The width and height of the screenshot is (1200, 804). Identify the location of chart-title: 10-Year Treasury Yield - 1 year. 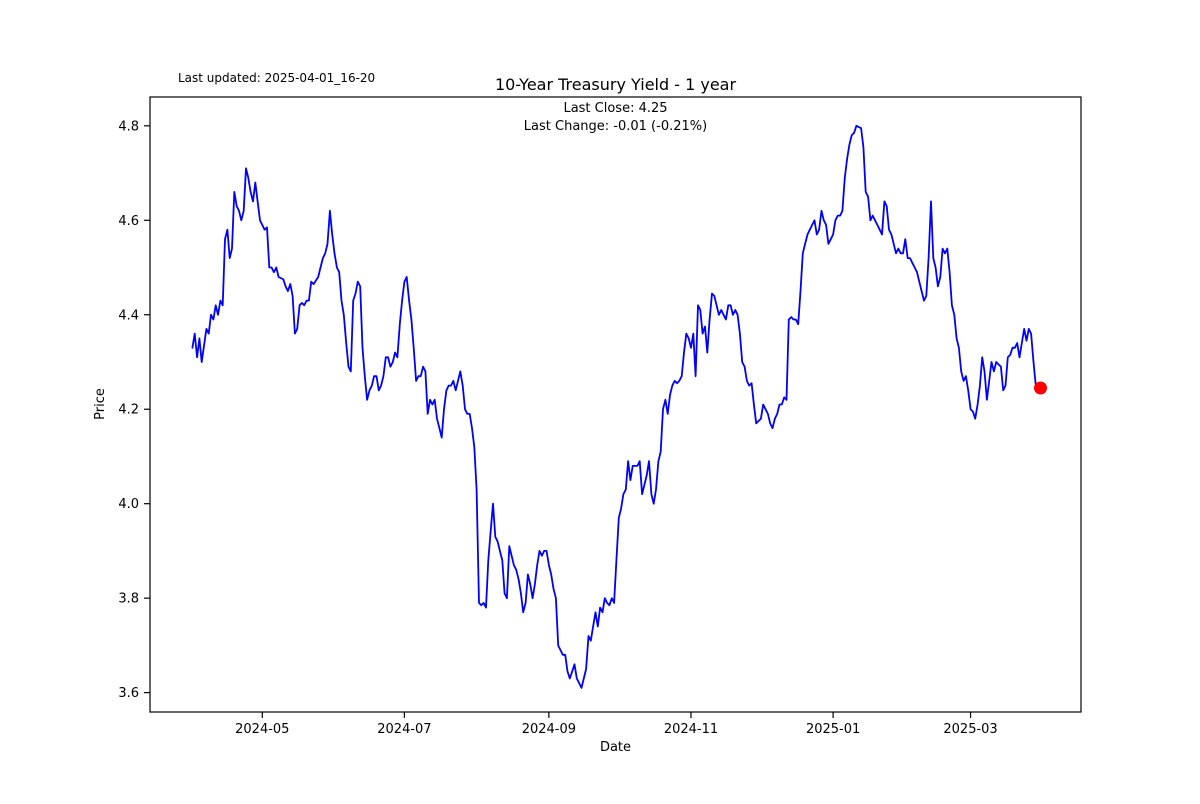
(616, 84).